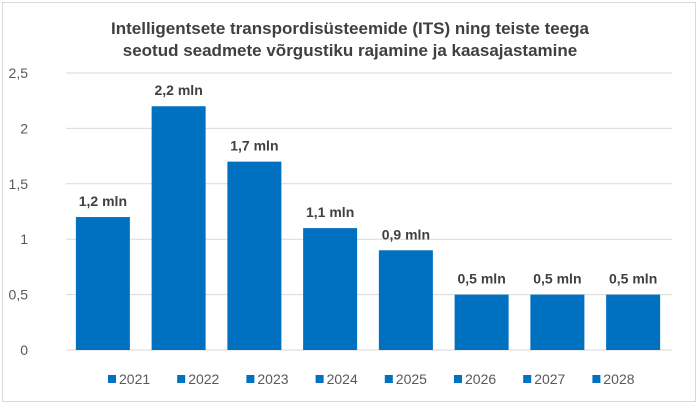 The width and height of the screenshot is (700, 406). I want to click on legend-label-2027: 2027, so click(549, 379).